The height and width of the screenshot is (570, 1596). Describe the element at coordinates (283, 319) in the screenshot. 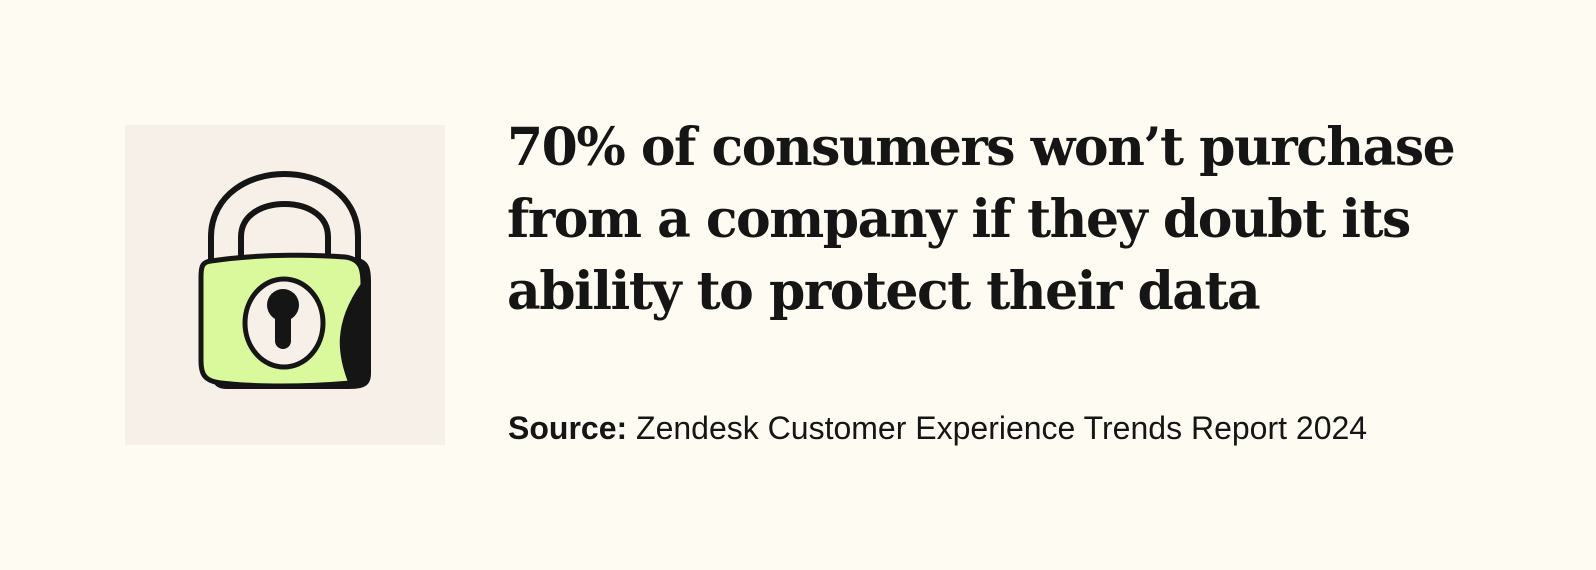

I see `keyhole-icon` at that location.